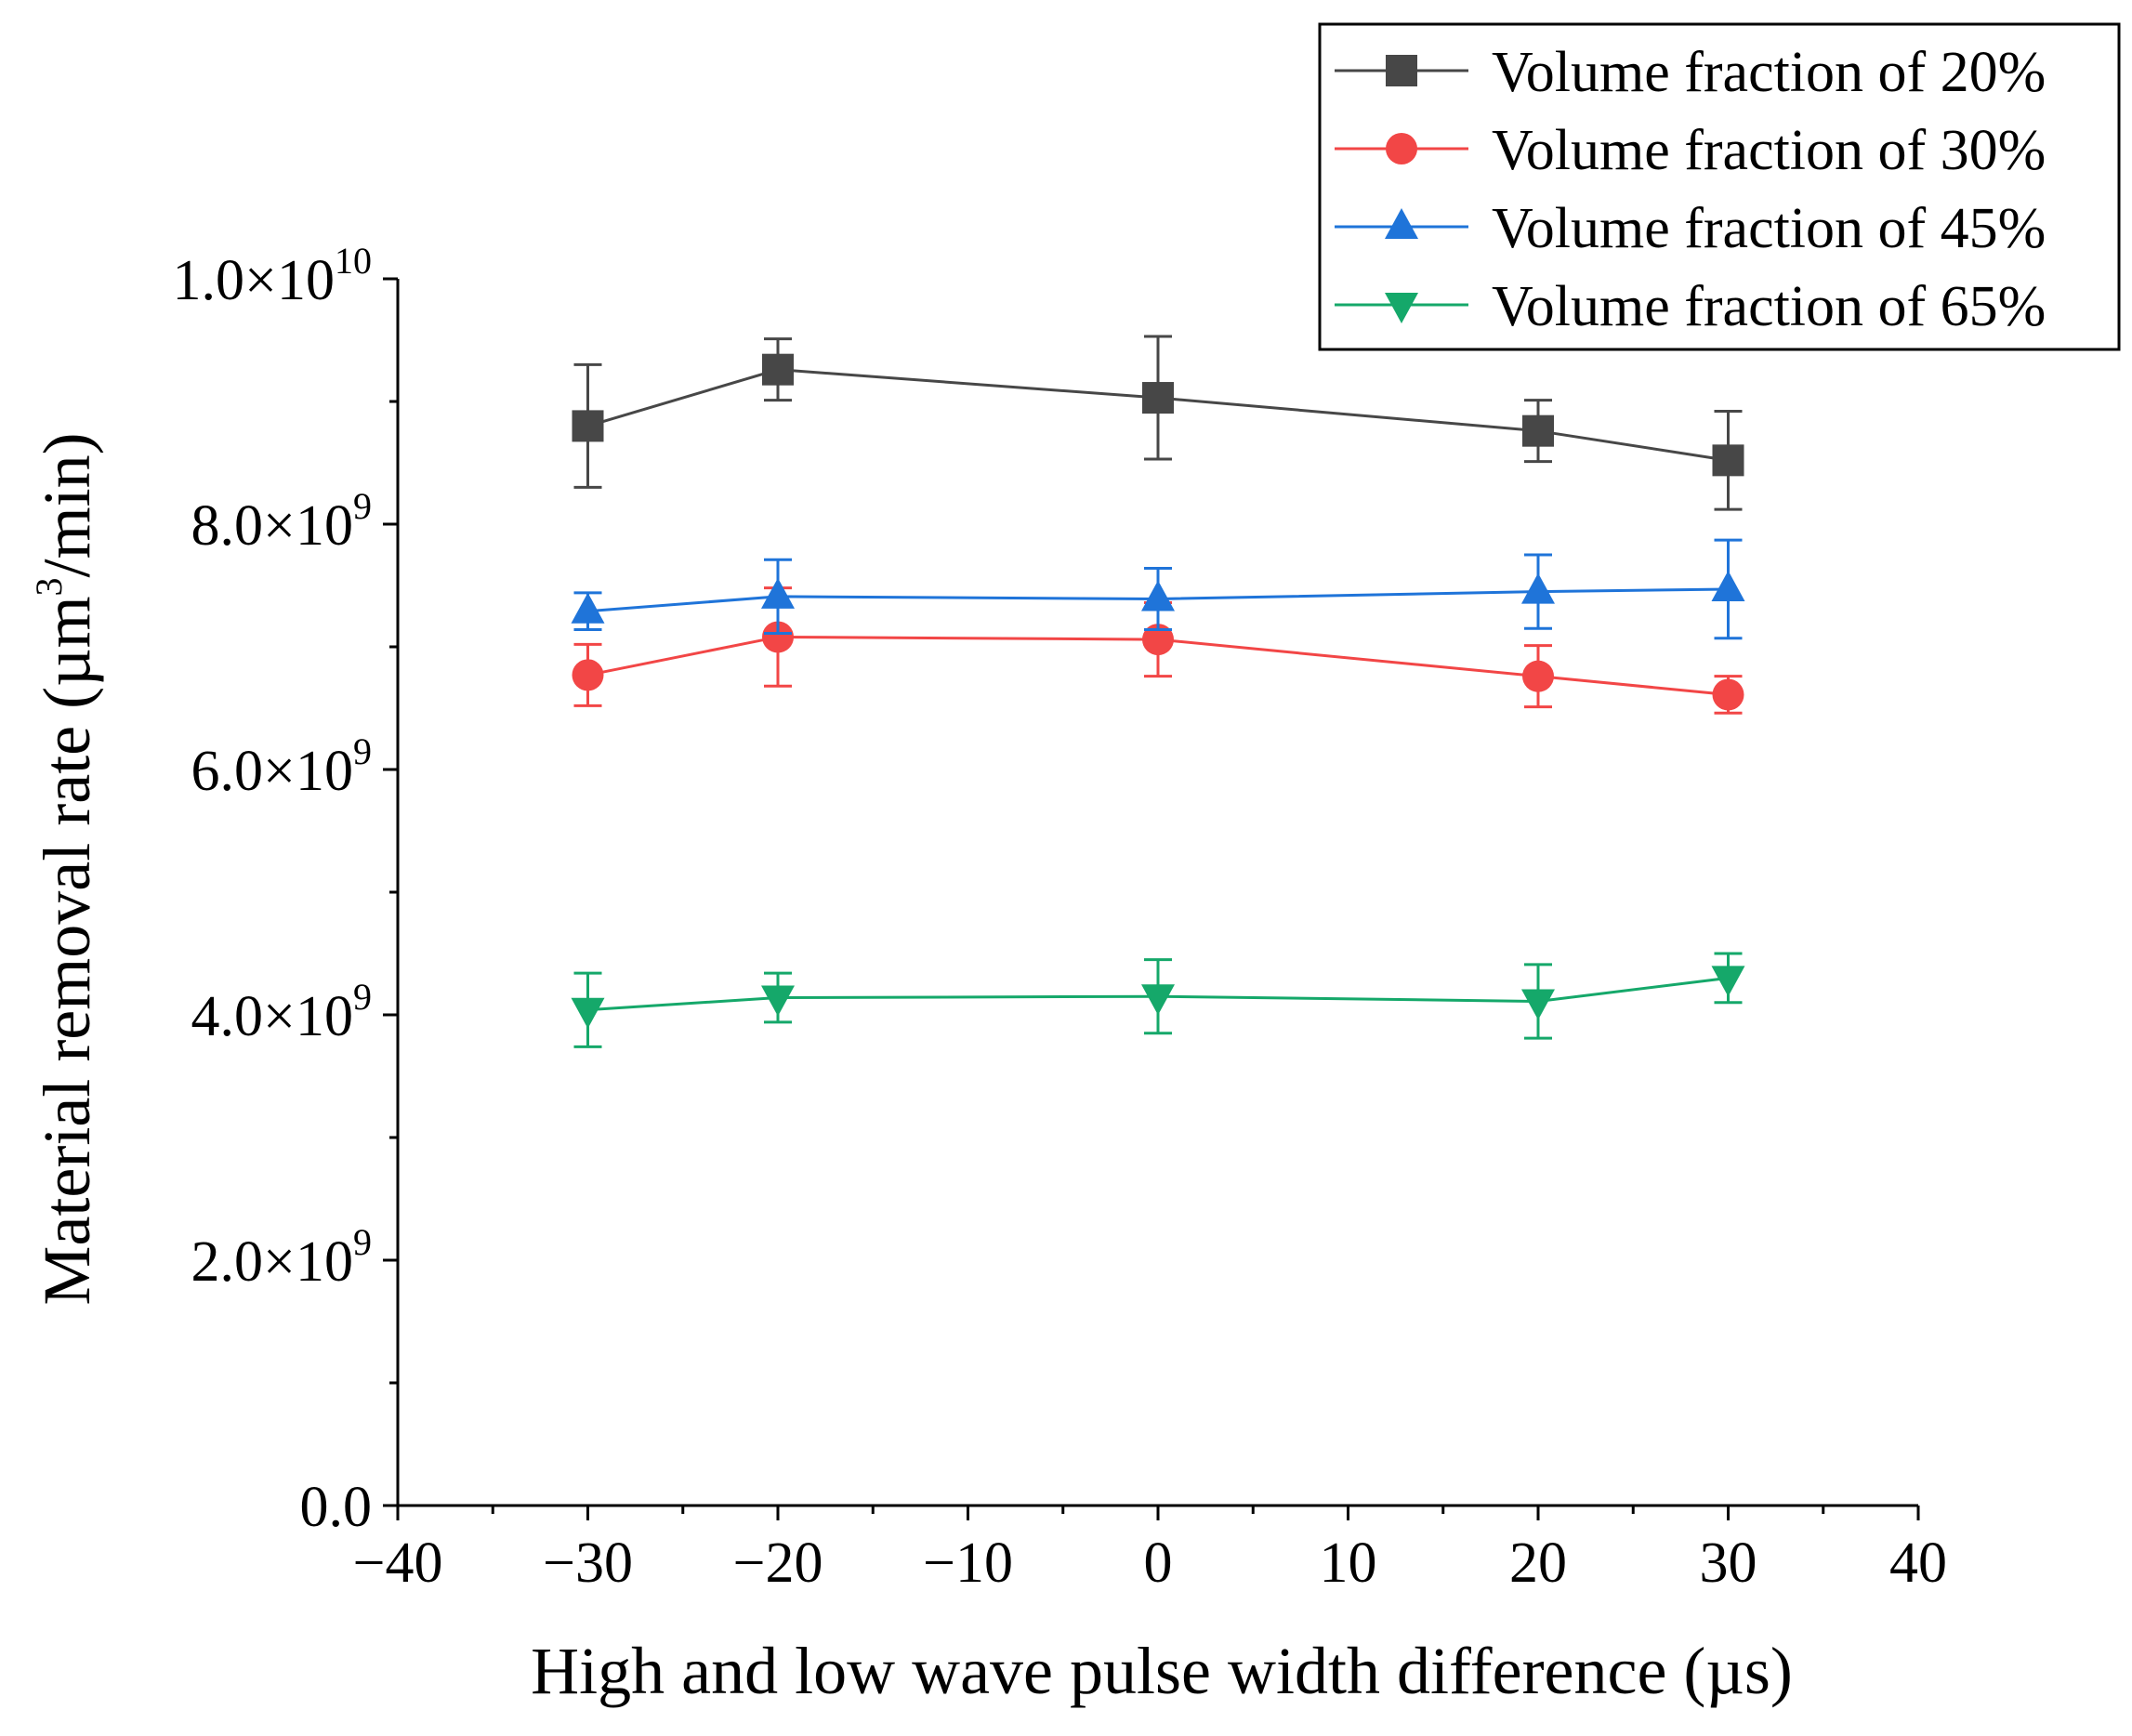 This screenshot has height=1736, width=2132. Describe the element at coordinates (1769, 73) in the screenshot. I see `legend-label: Volume fraction of 20%` at that location.